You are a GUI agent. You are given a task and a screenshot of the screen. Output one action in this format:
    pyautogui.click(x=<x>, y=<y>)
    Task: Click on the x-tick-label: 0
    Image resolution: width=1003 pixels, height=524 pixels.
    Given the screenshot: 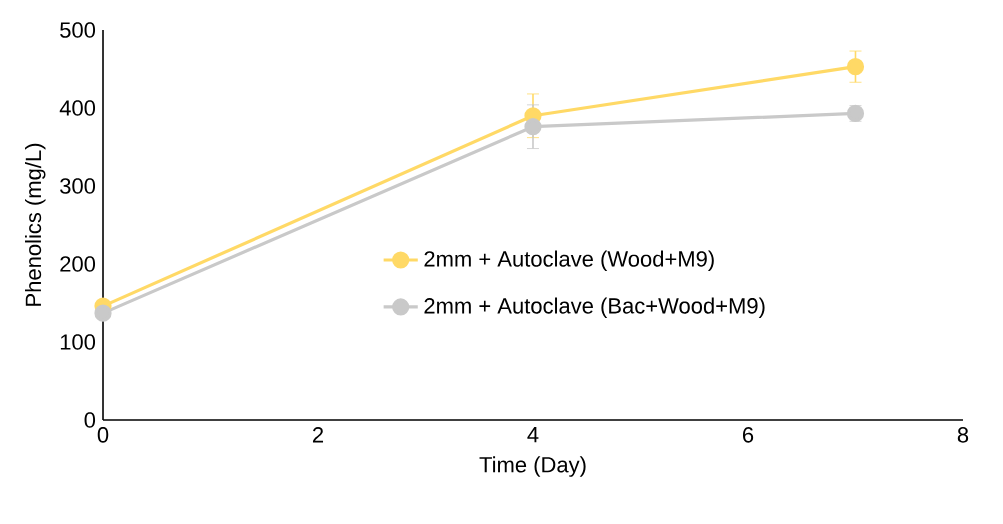 What is the action you would take?
    pyautogui.click(x=103, y=435)
    